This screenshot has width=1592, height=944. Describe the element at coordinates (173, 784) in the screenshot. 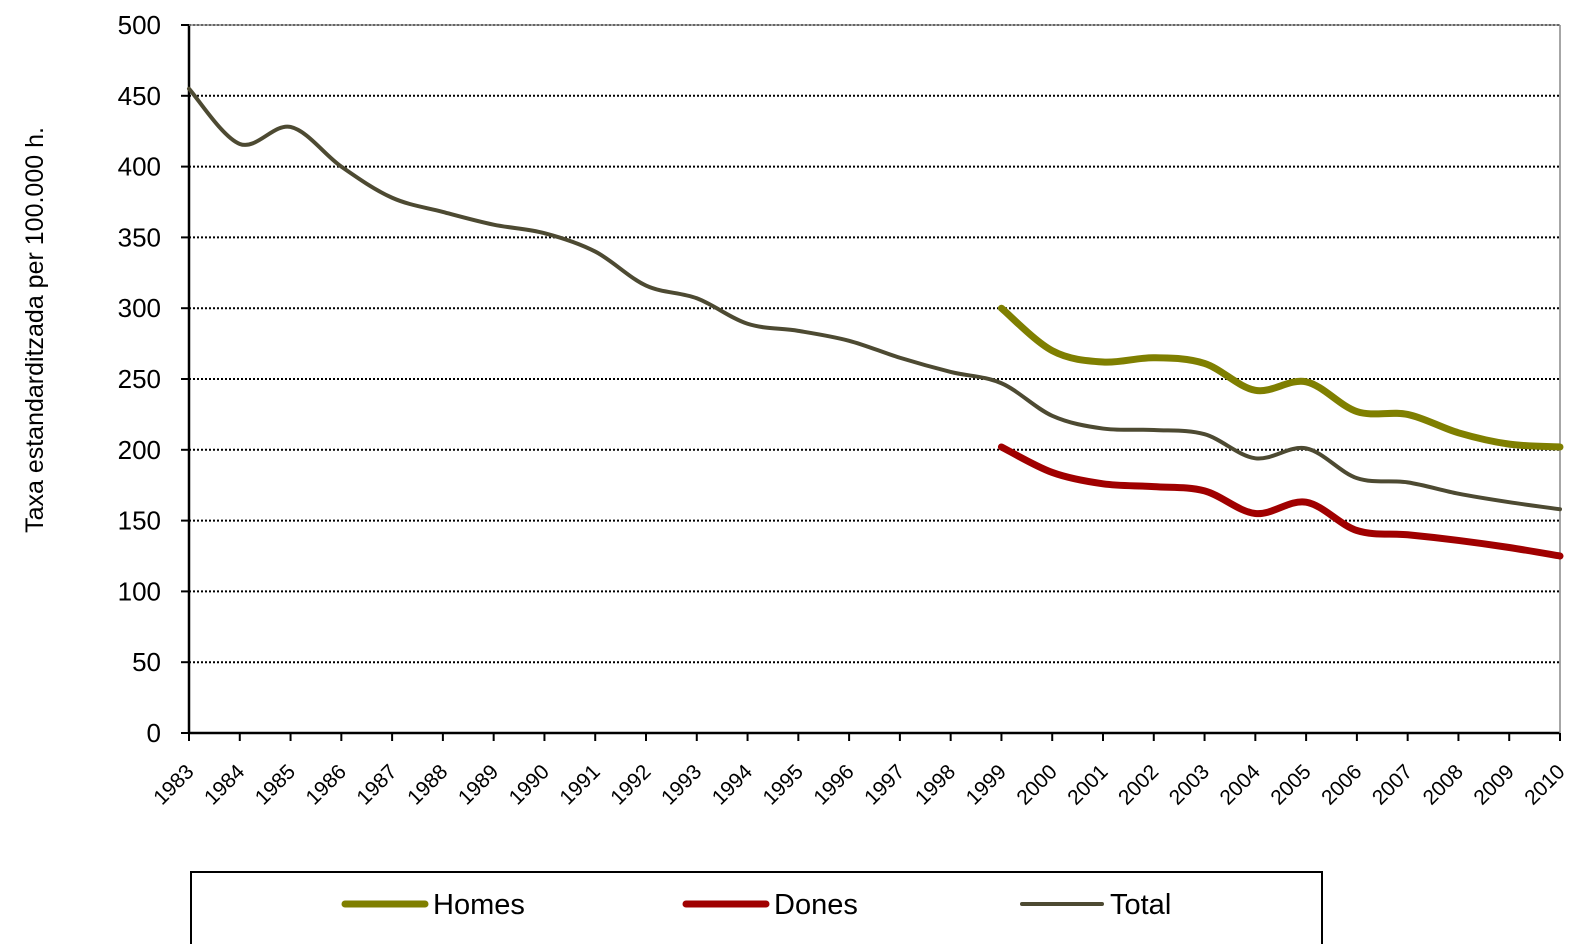

I see `x-tick-label: 1983` at that location.